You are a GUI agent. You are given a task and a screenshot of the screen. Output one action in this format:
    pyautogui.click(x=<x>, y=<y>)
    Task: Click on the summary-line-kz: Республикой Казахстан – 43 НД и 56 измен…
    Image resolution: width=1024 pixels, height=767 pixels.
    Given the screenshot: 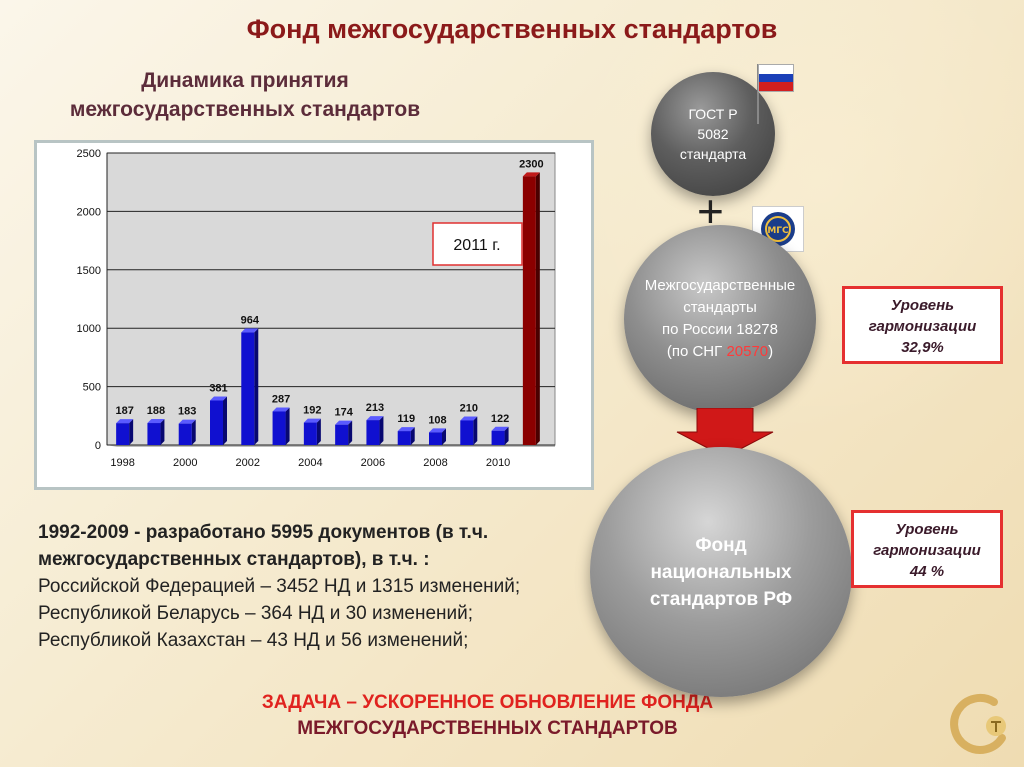 What is the action you would take?
    pyautogui.click(x=253, y=640)
    